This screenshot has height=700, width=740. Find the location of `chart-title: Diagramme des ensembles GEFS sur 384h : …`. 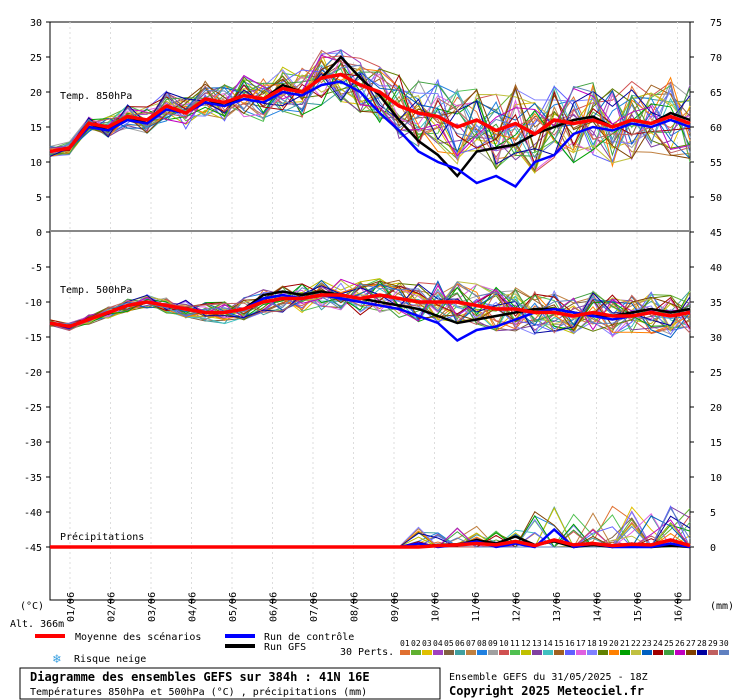

chart-title: Diagramme des ensembles GEFS sur 384h : … is located at coordinates (200, 677).